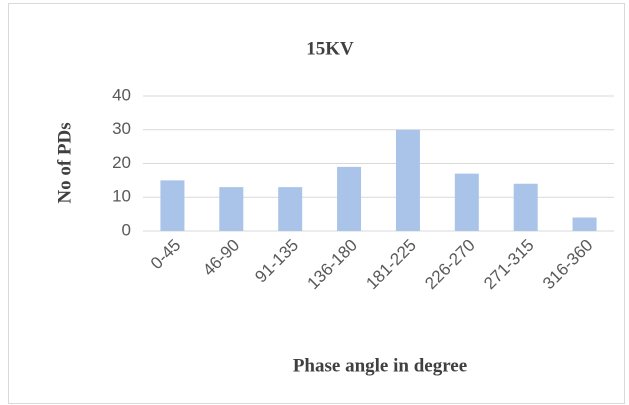 This screenshot has width=629, height=405. I want to click on chart-title: 15KV, so click(330, 48).